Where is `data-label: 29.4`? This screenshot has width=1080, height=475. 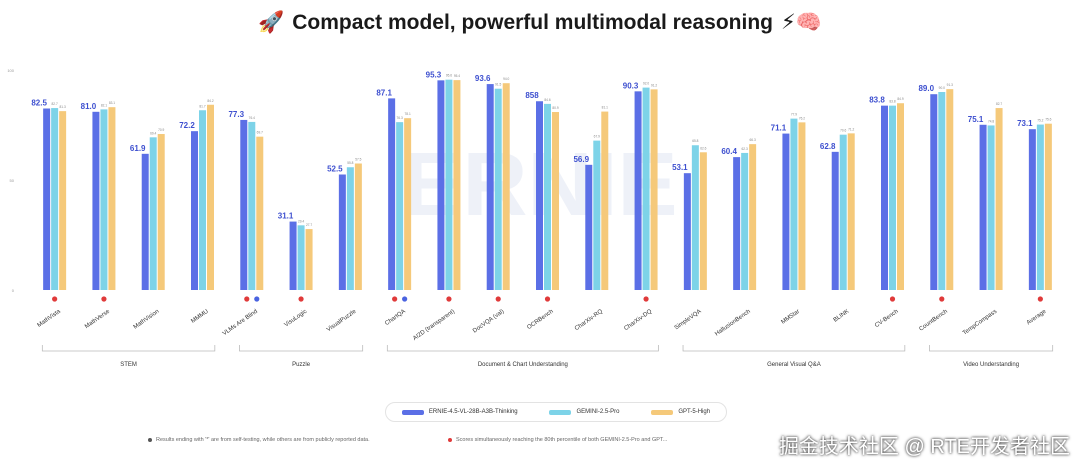
data-label: 29.4 is located at coordinates (301, 221).